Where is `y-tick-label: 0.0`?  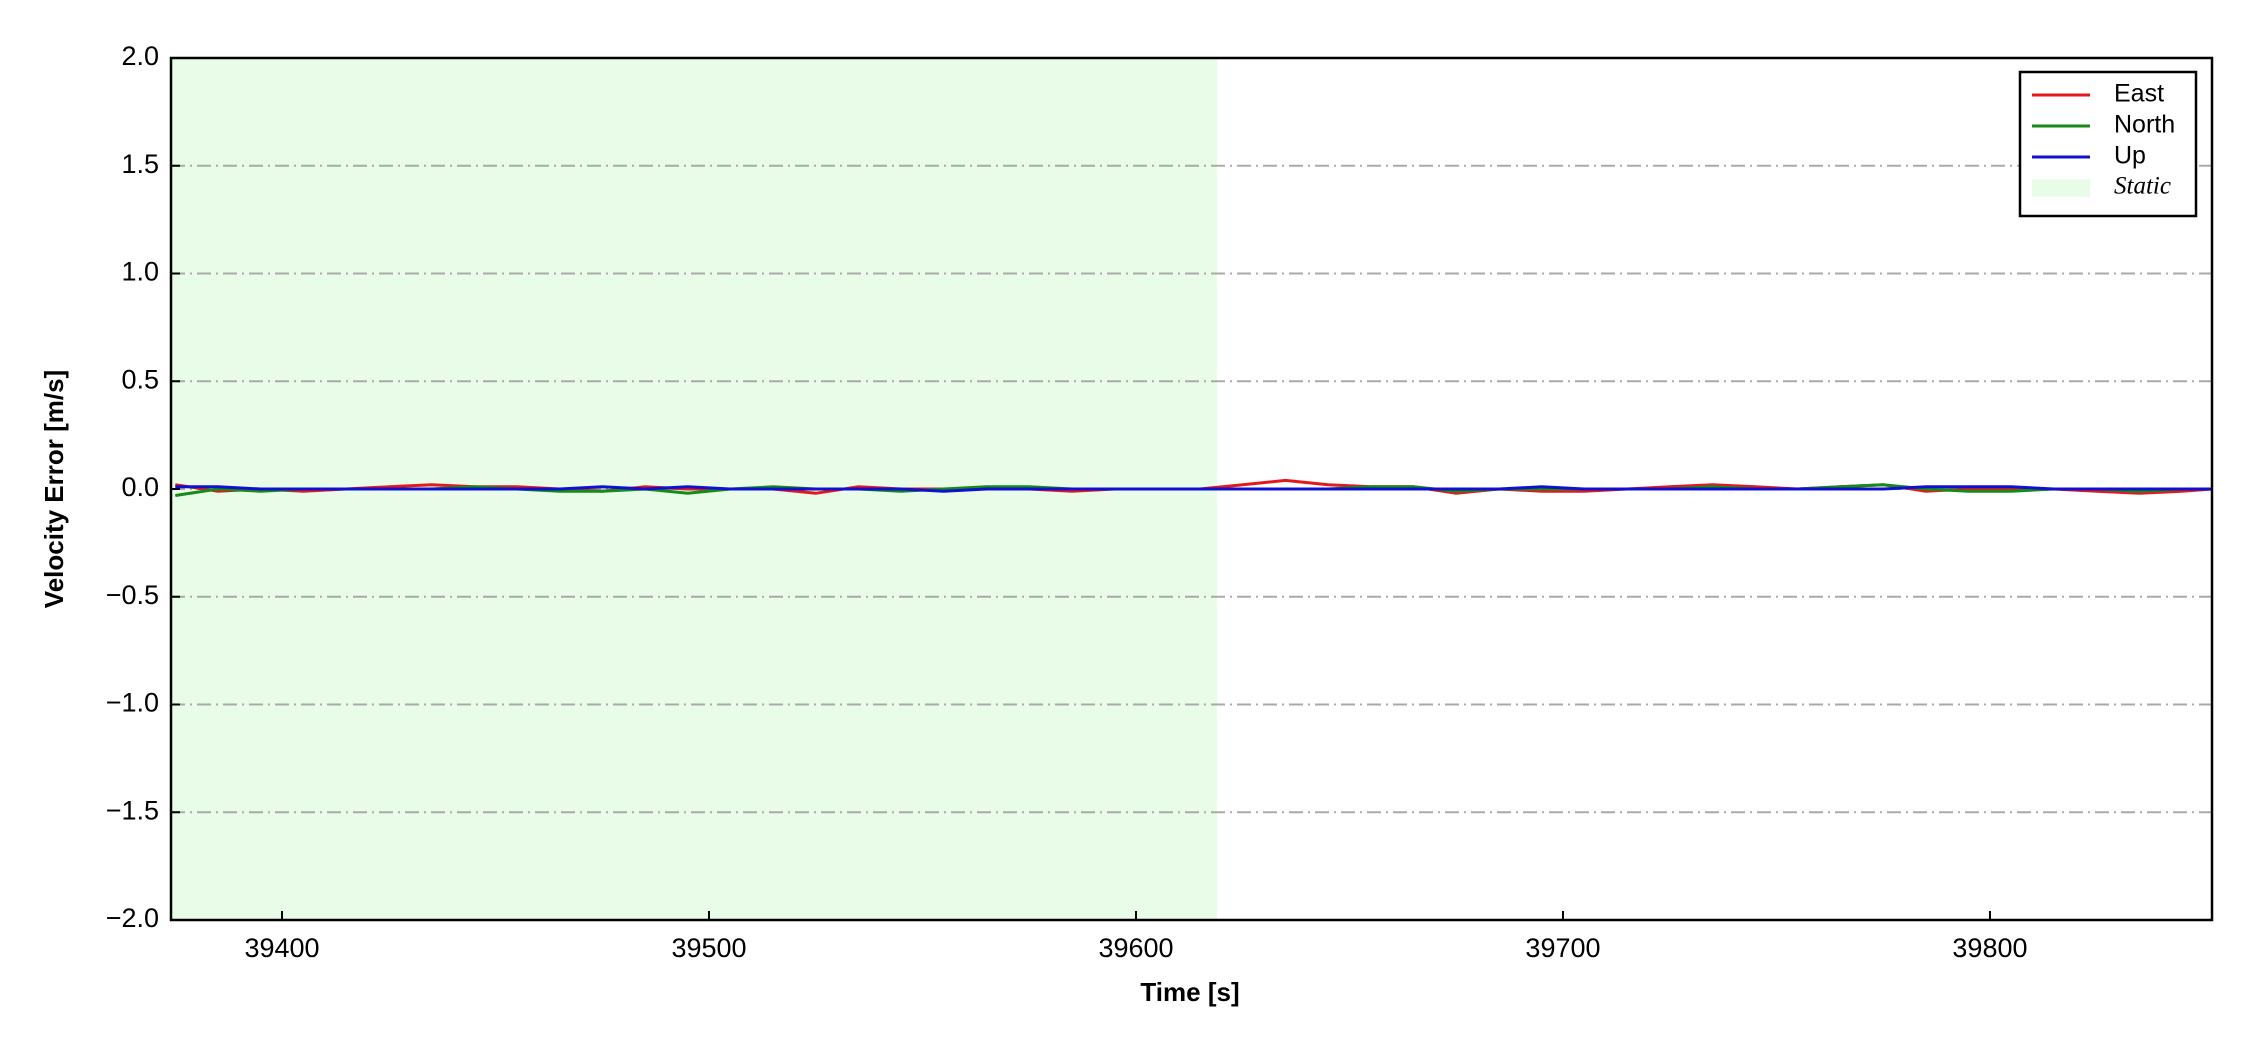
y-tick-label: 0.0 is located at coordinates (140, 487).